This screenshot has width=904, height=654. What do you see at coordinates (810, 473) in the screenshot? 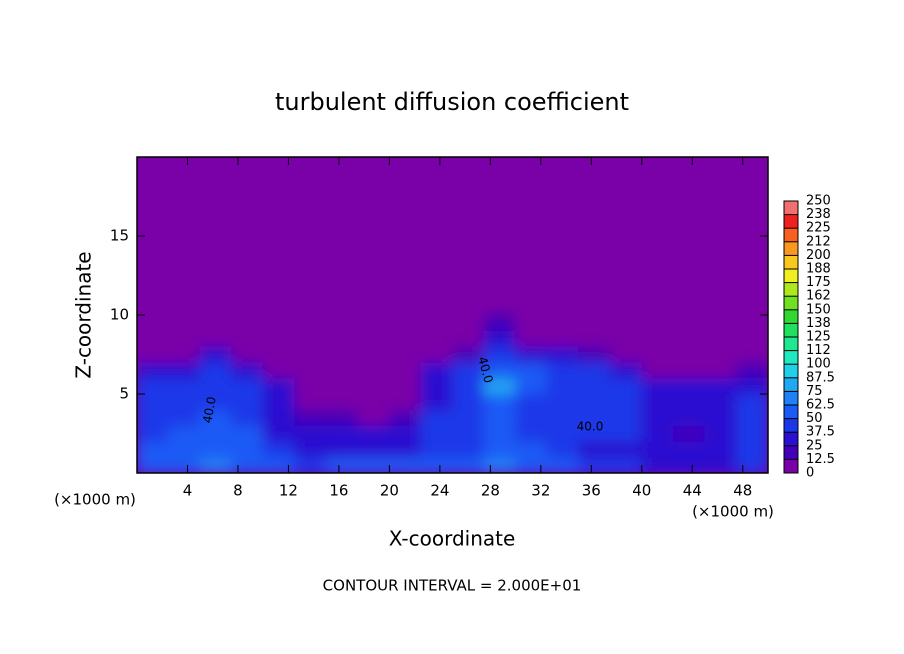
I see `colorbar-label: 0` at bounding box center [810, 473].